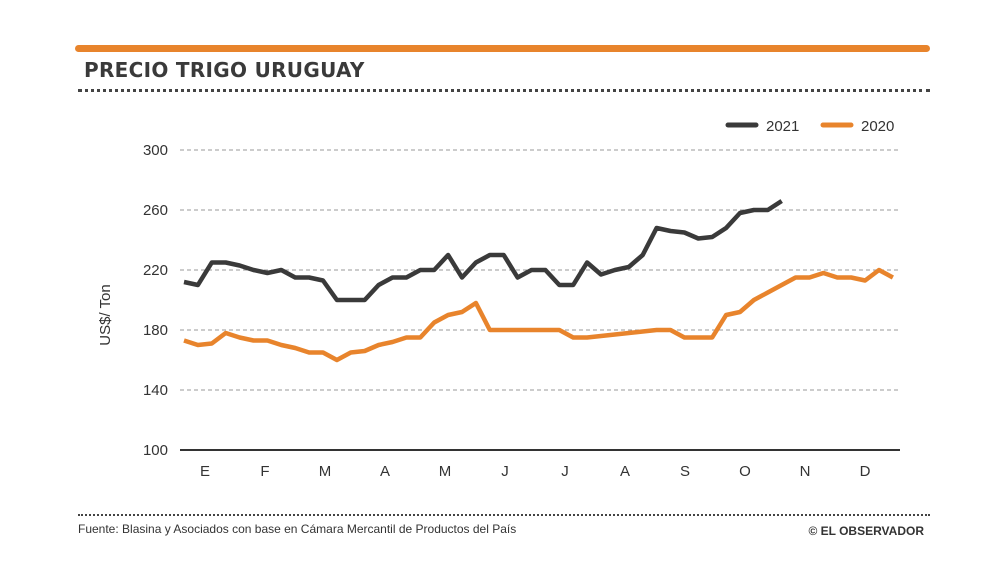 The width and height of the screenshot is (1000, 583). What do you see at coordinates (155, 390) in the screenshot?
I see `y-tick-label: 140` at bounding box center [155, 390].